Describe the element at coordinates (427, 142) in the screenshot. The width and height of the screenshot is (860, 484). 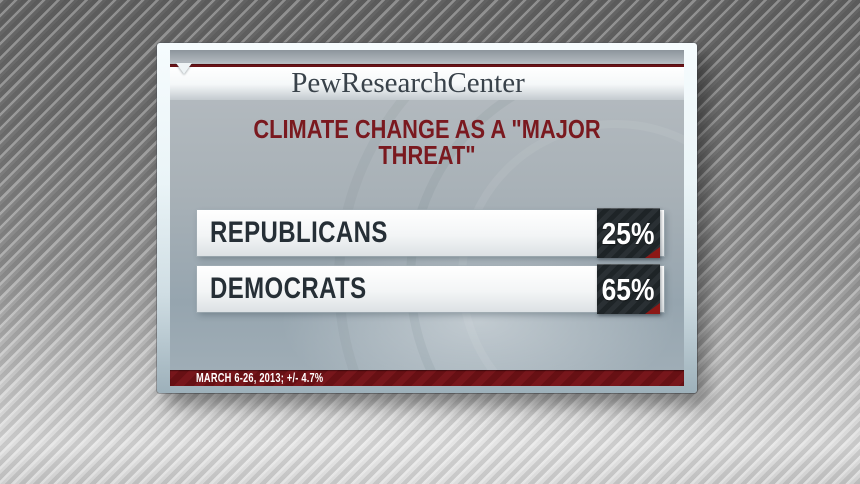
I see `chart-title: CLIMATE CHANGE AS A "MAJOR THREAT"` at that location.